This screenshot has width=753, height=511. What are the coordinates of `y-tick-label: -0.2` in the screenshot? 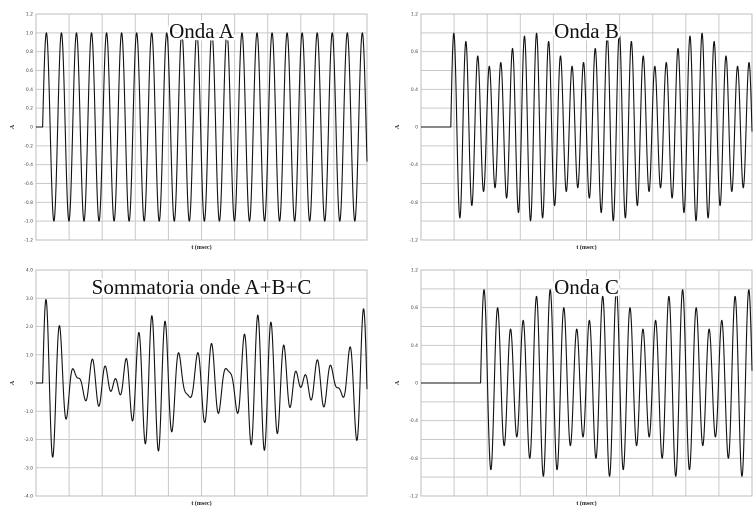 It's located at (28, 146).